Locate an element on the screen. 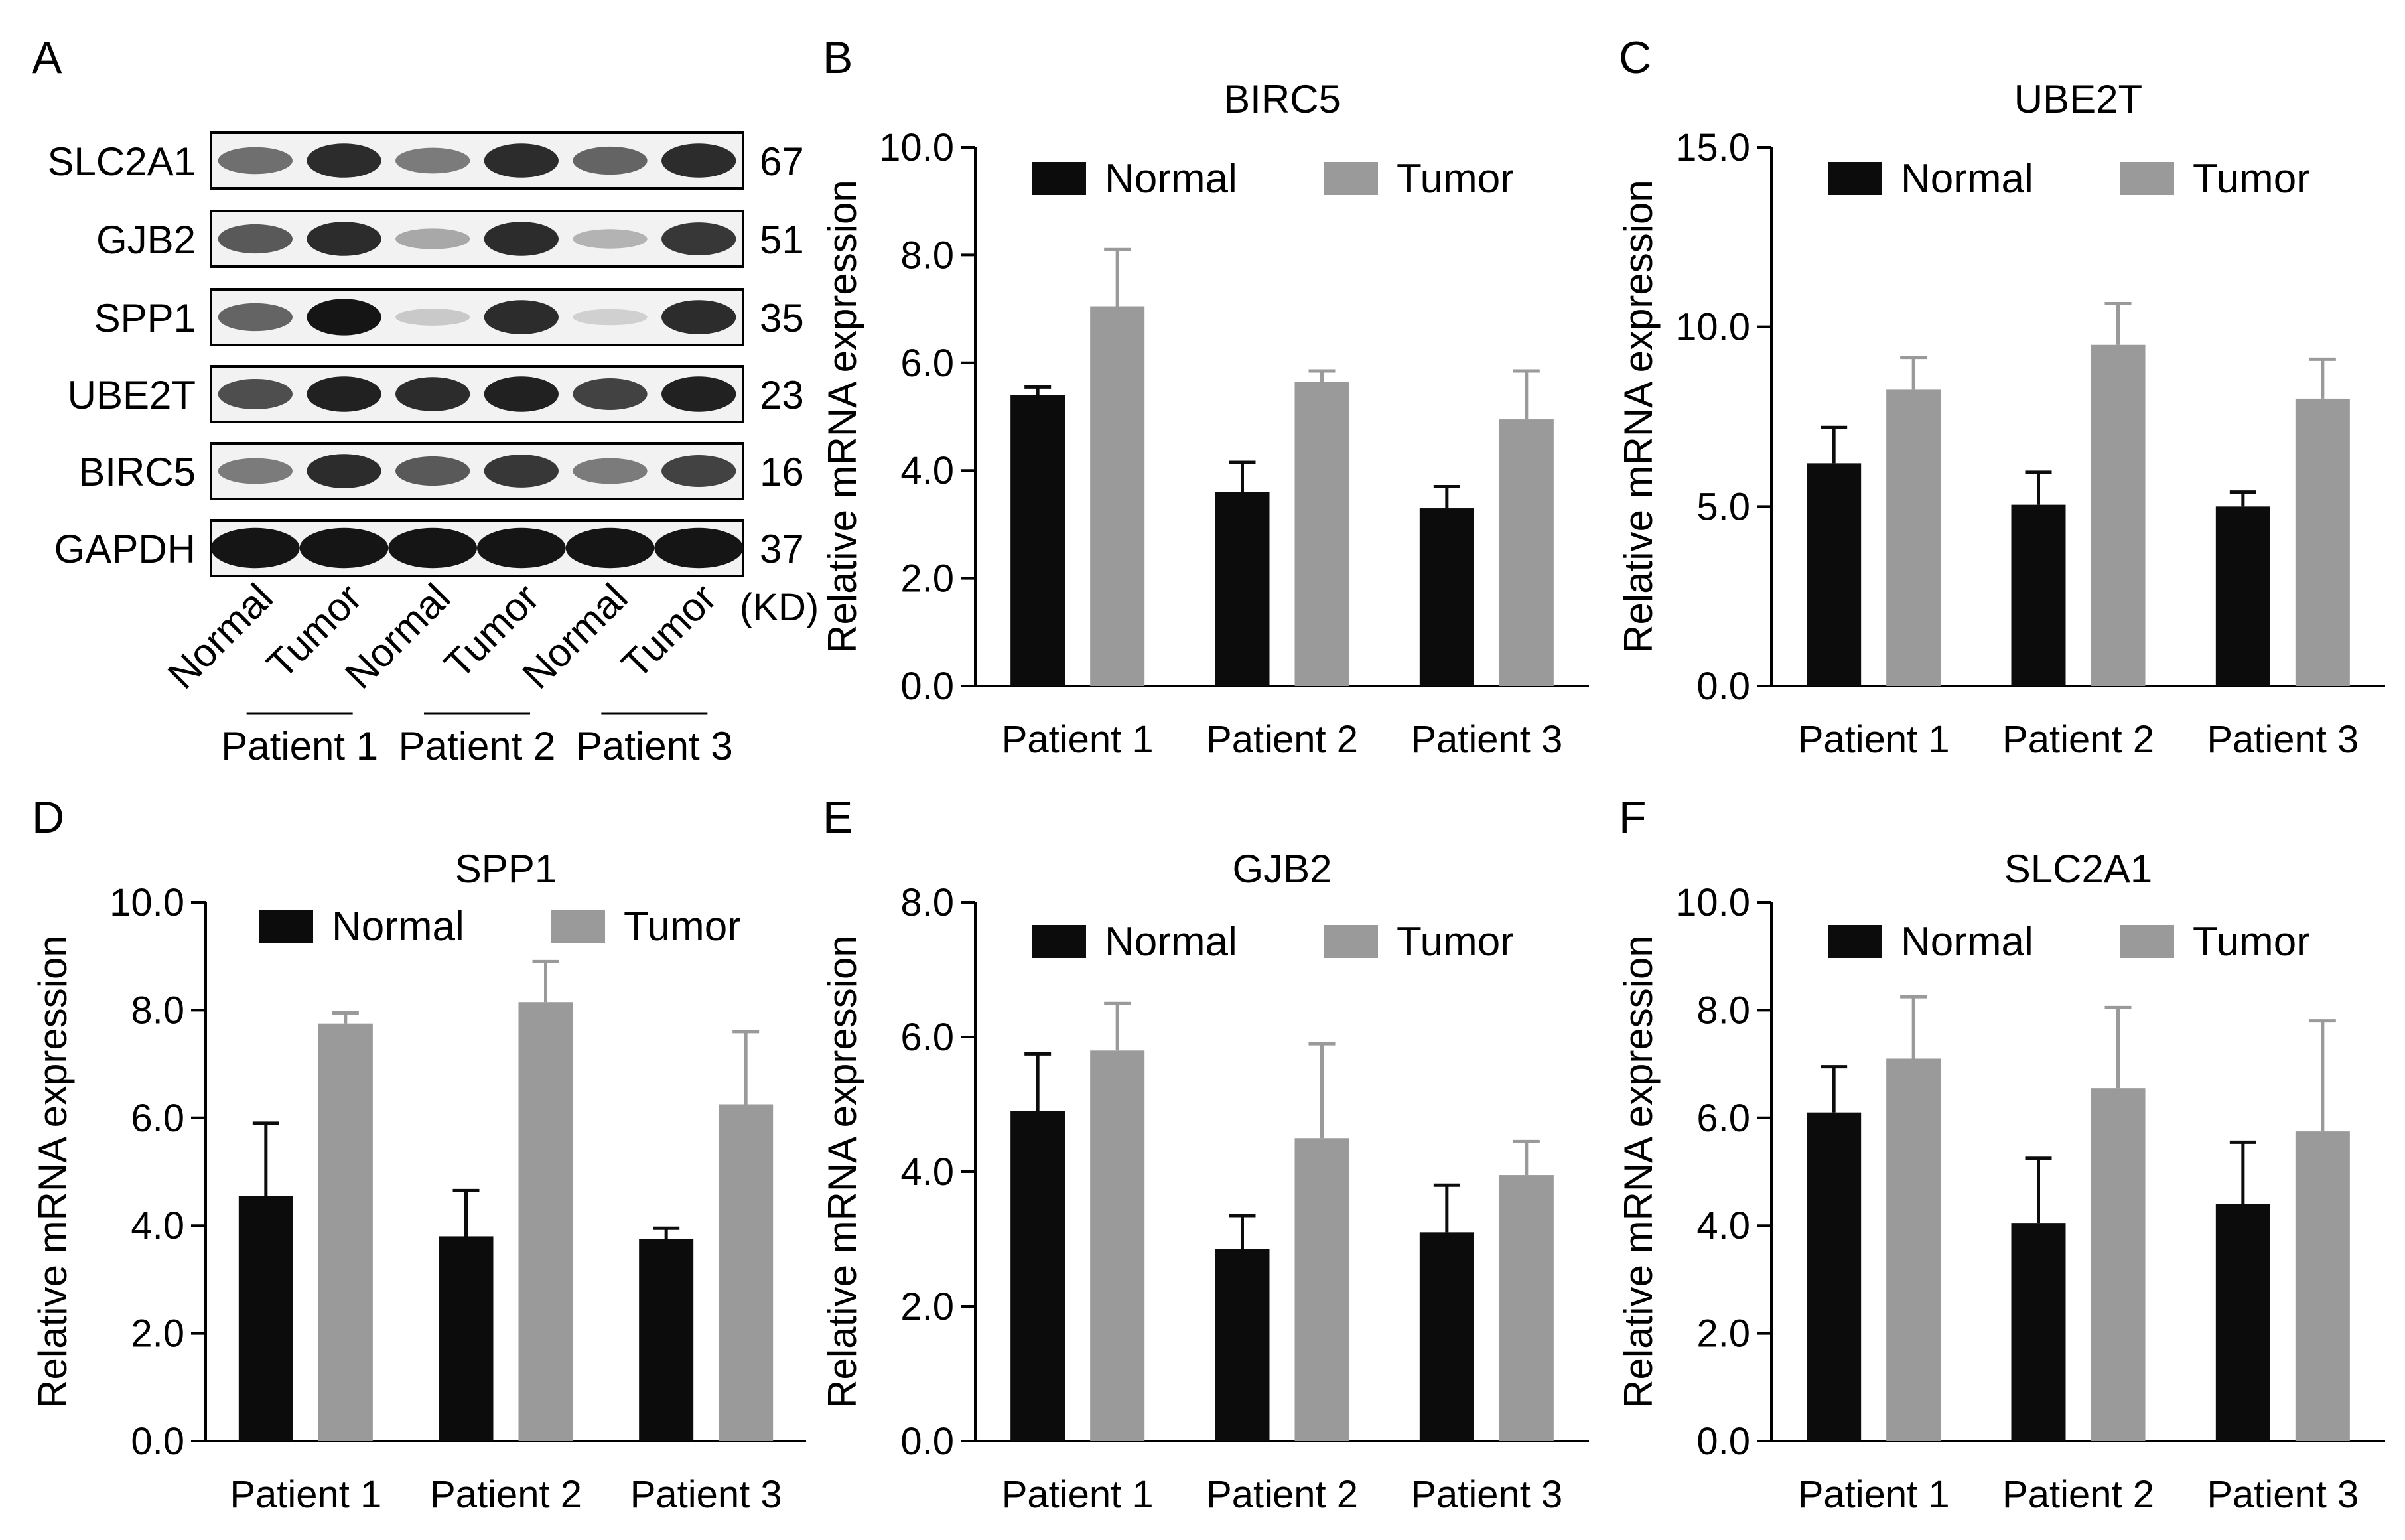  chart-title: SPP1 is located at coordinates (506, 869).